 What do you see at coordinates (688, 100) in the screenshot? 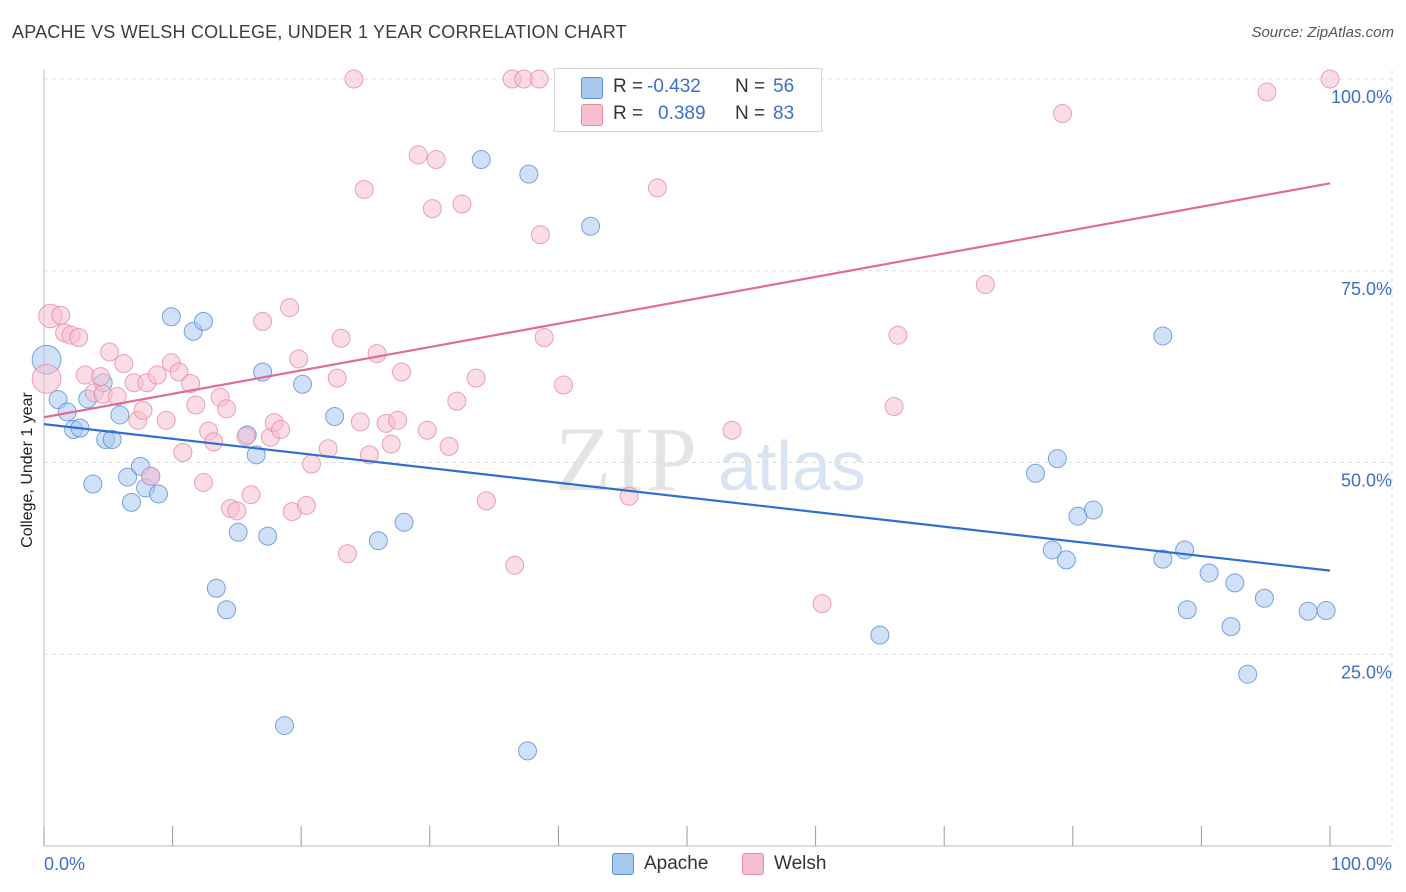
I see `stats-legend: R = -0.432 N = 56 R = 0.389 N = 83` at bounding box center [688, 100].